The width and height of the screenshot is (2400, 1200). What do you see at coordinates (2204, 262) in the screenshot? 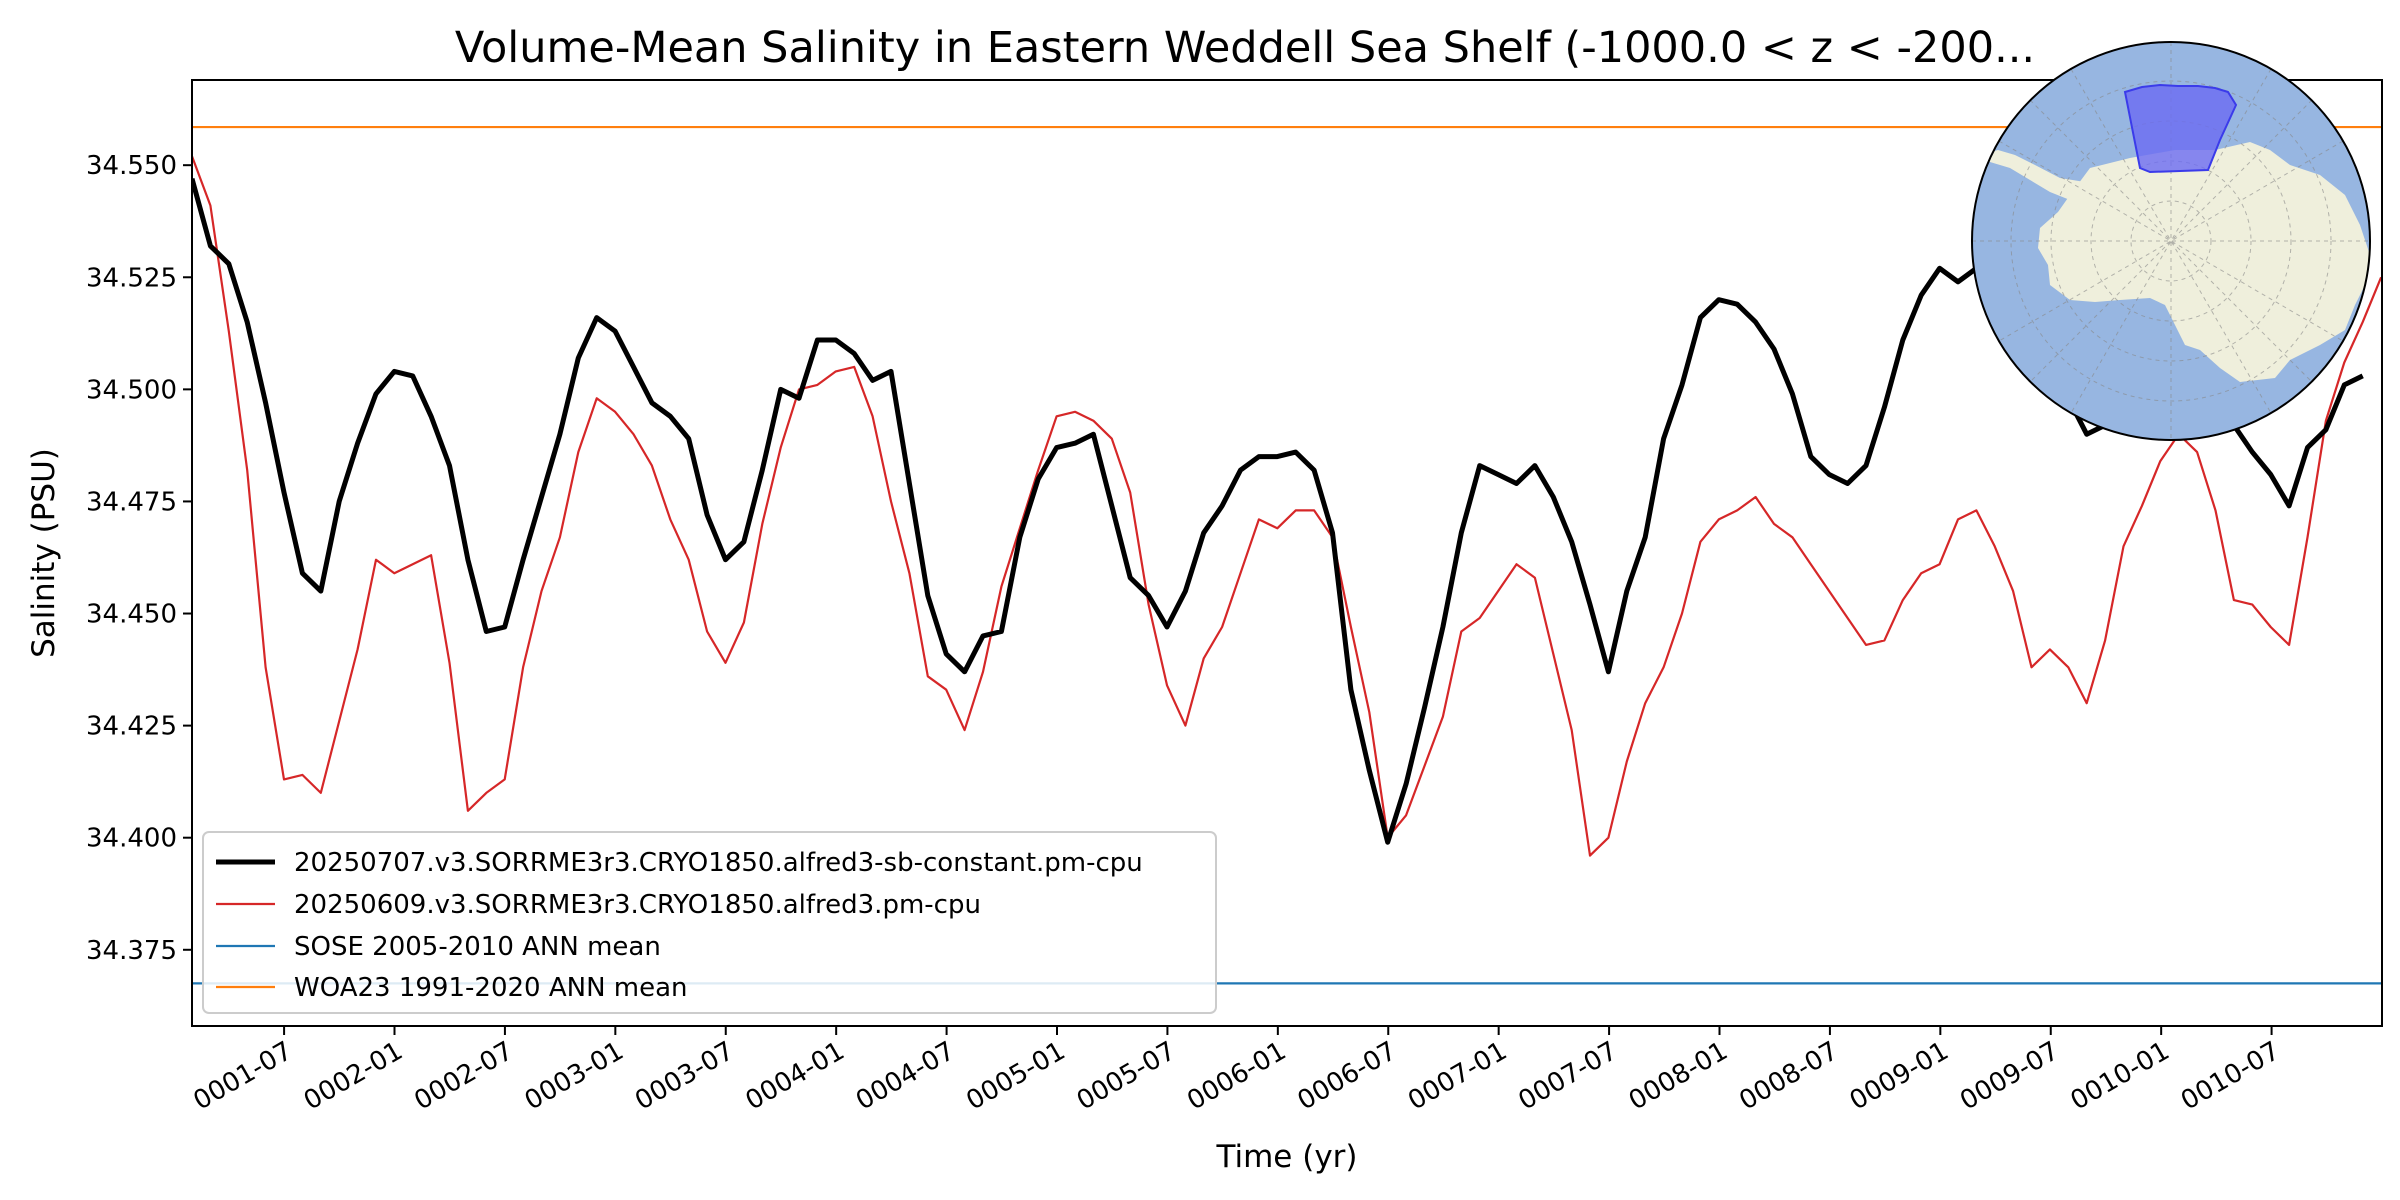
I see `antarctica-landmass` at bounding box center [2204, 262].